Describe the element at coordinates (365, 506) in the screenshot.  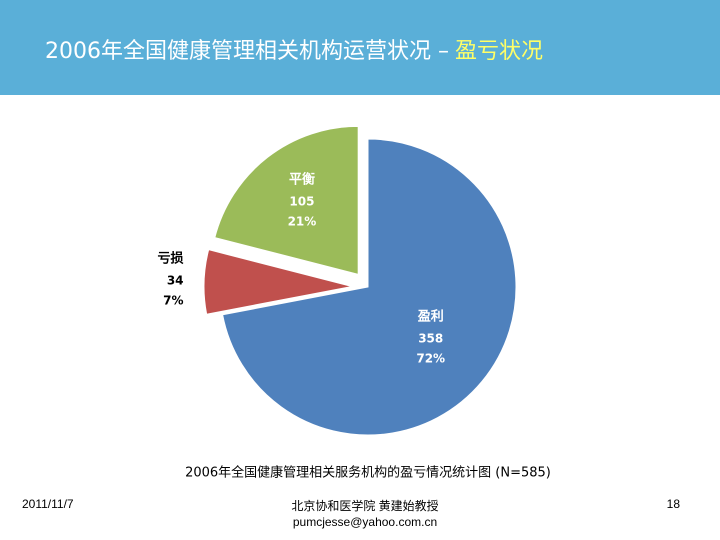
I see `footer-author: 北京协和医学院 黄建始教授` at that location.